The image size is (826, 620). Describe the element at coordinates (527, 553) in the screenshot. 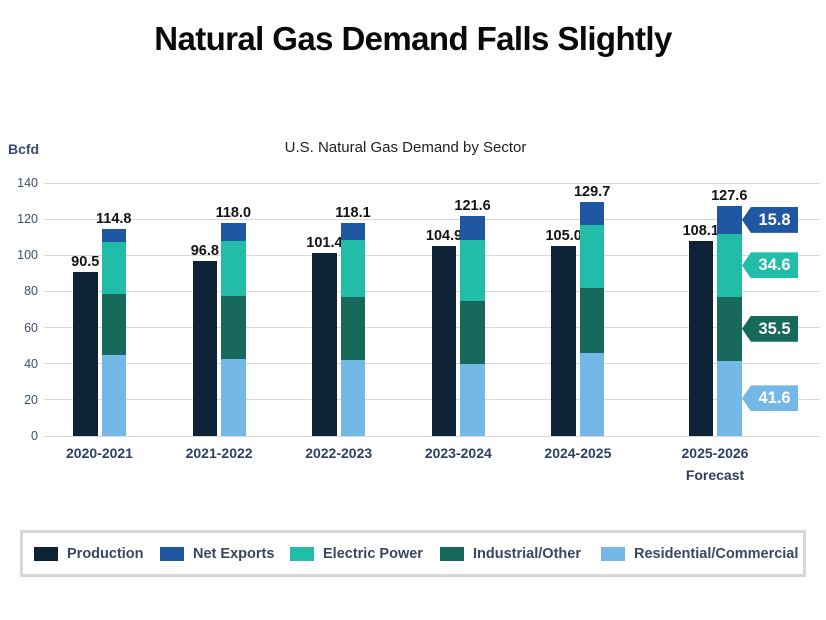

I see `legend-label: Industrial/Other` at that location.